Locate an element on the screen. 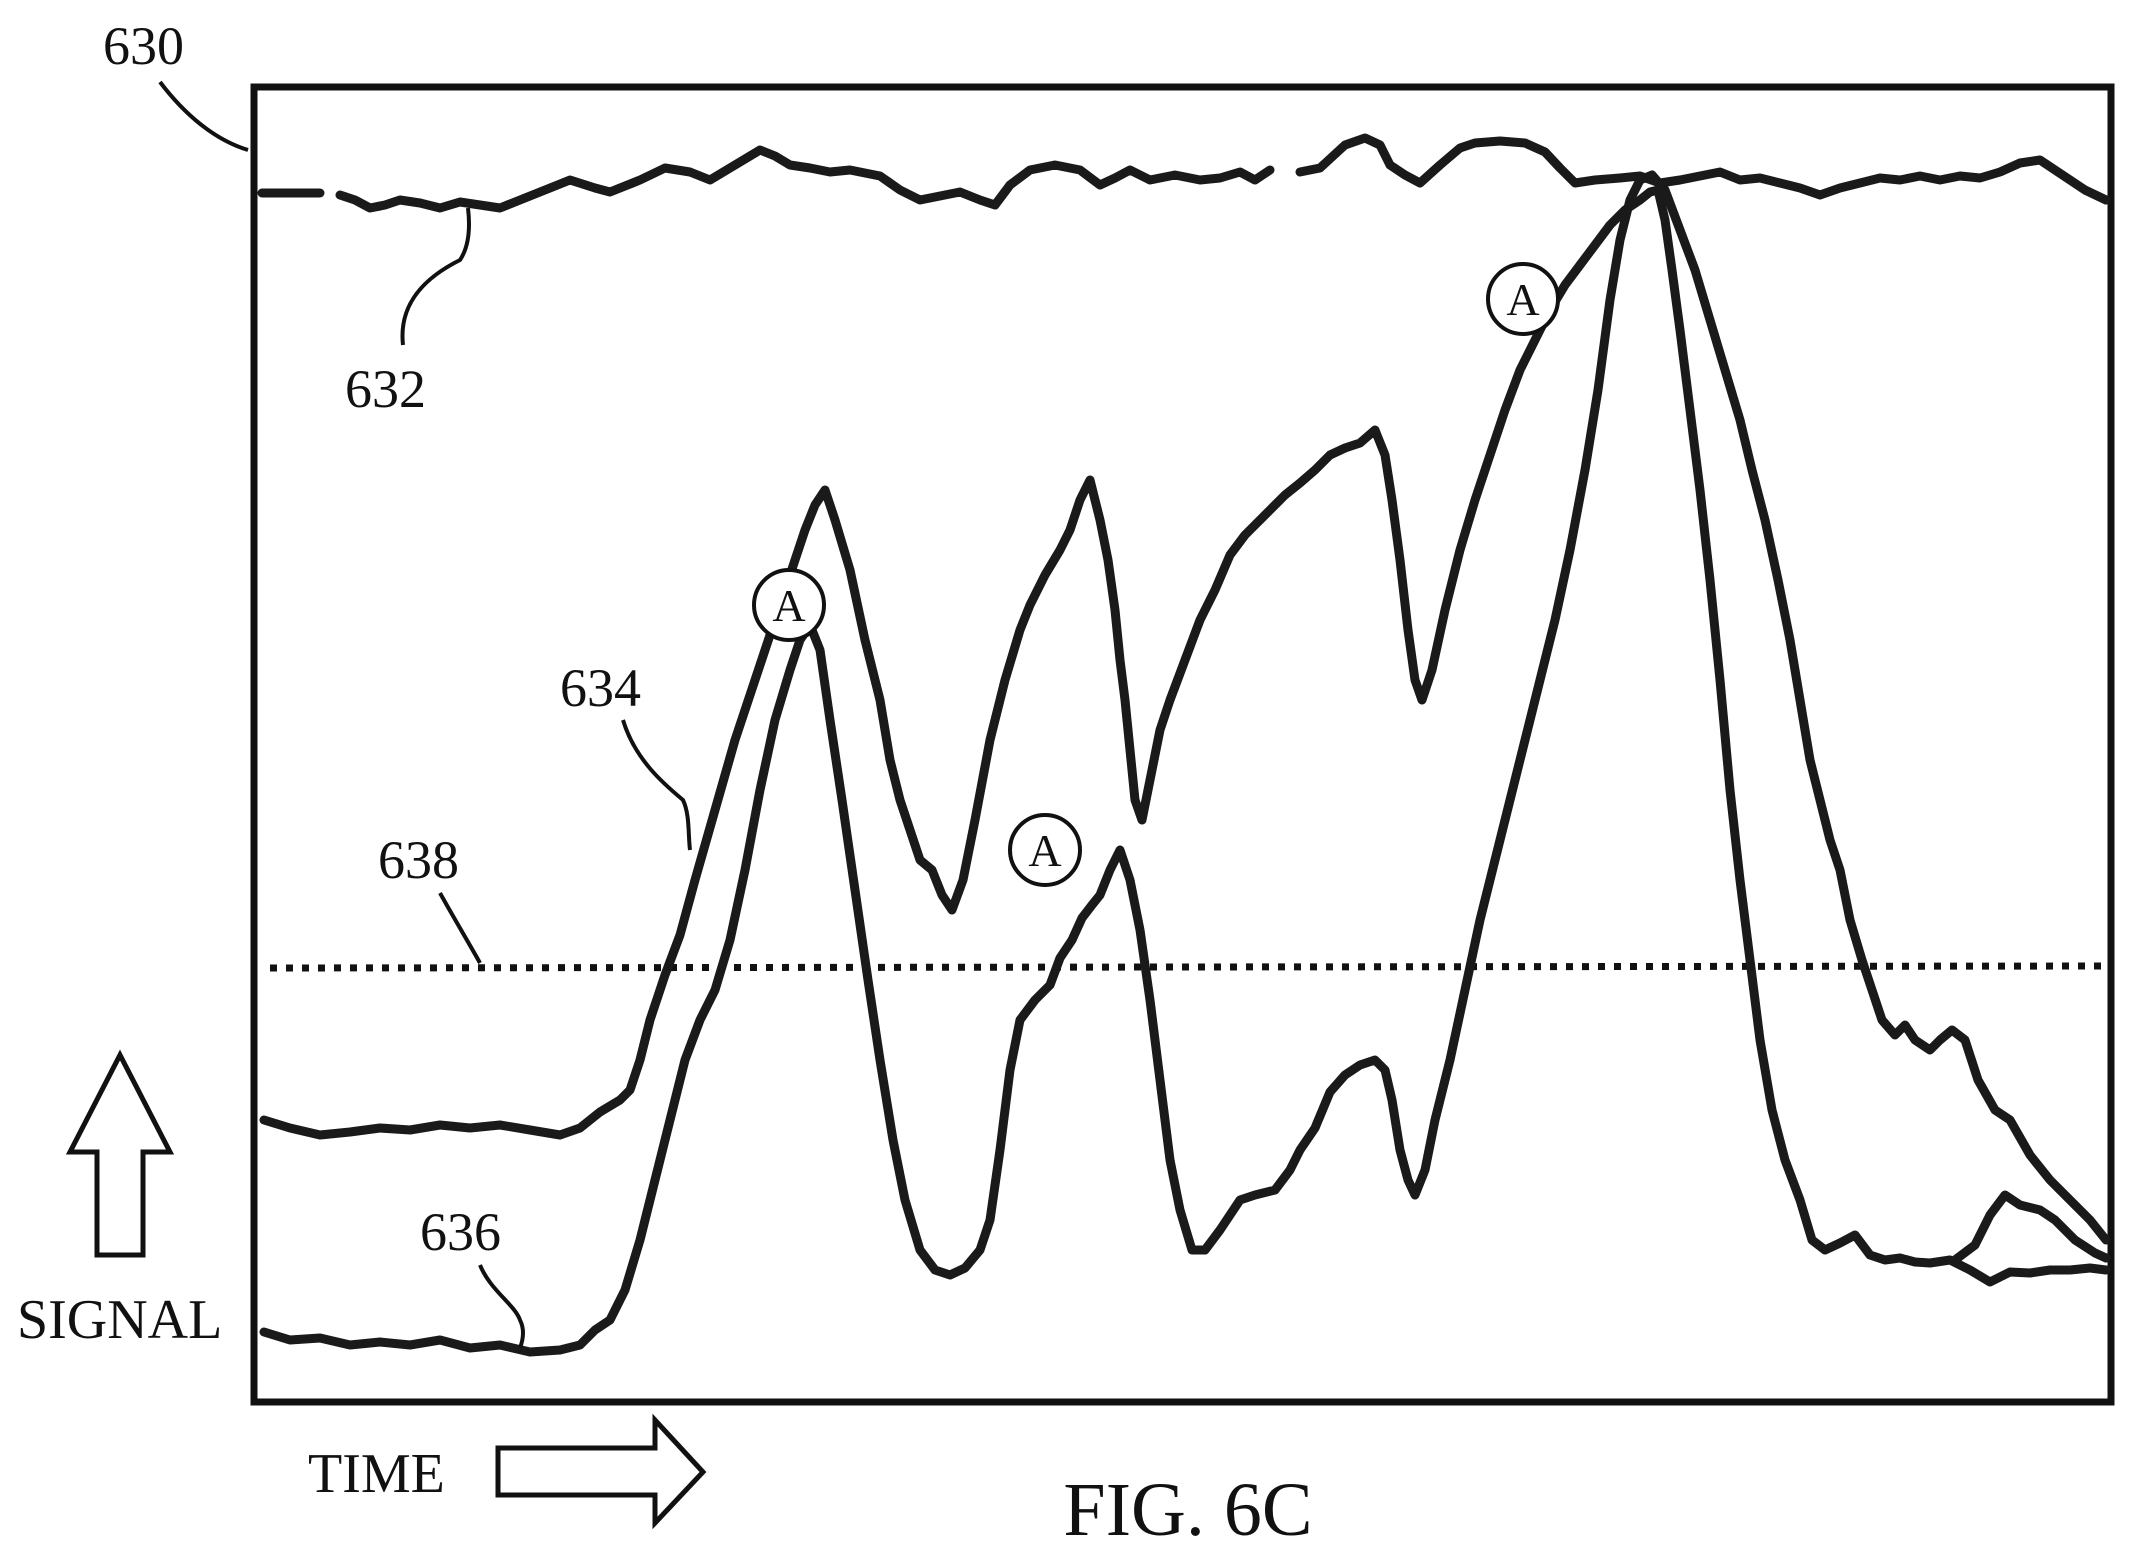 This screenshot has width=2135, height=1547. ref-630: 630 is located at coordinates (143, 46).